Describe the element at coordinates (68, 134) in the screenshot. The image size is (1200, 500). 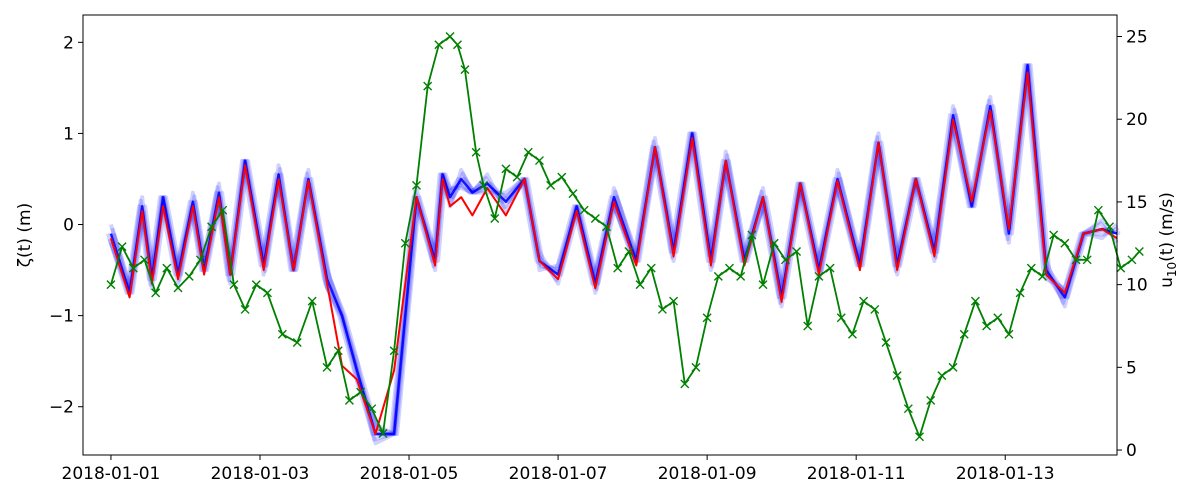
I see `y-left-tick-label: 1` at that location.